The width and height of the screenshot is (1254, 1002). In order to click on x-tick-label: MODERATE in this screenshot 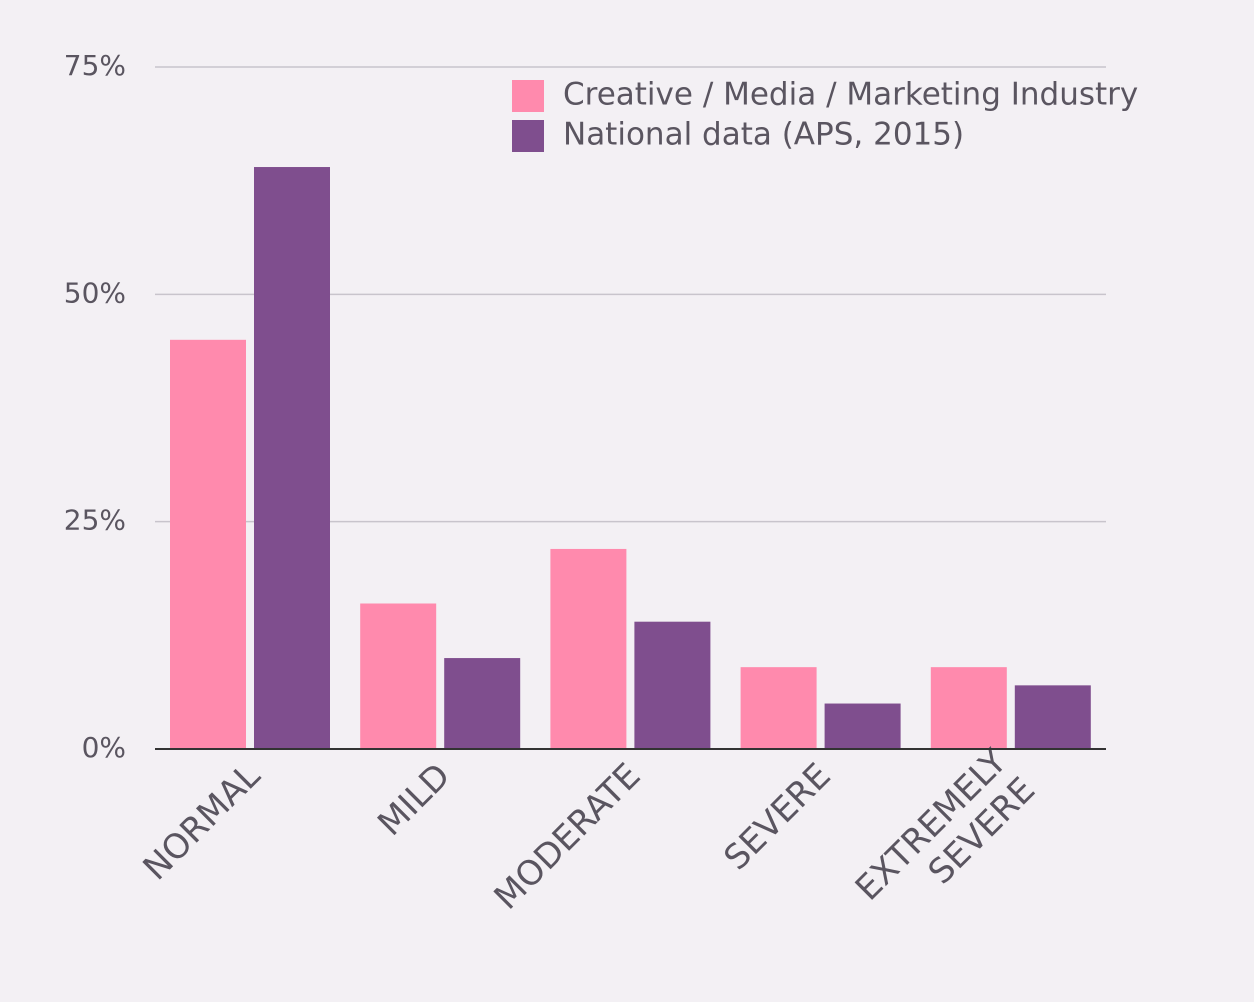, I will do `click(568, 837)`.